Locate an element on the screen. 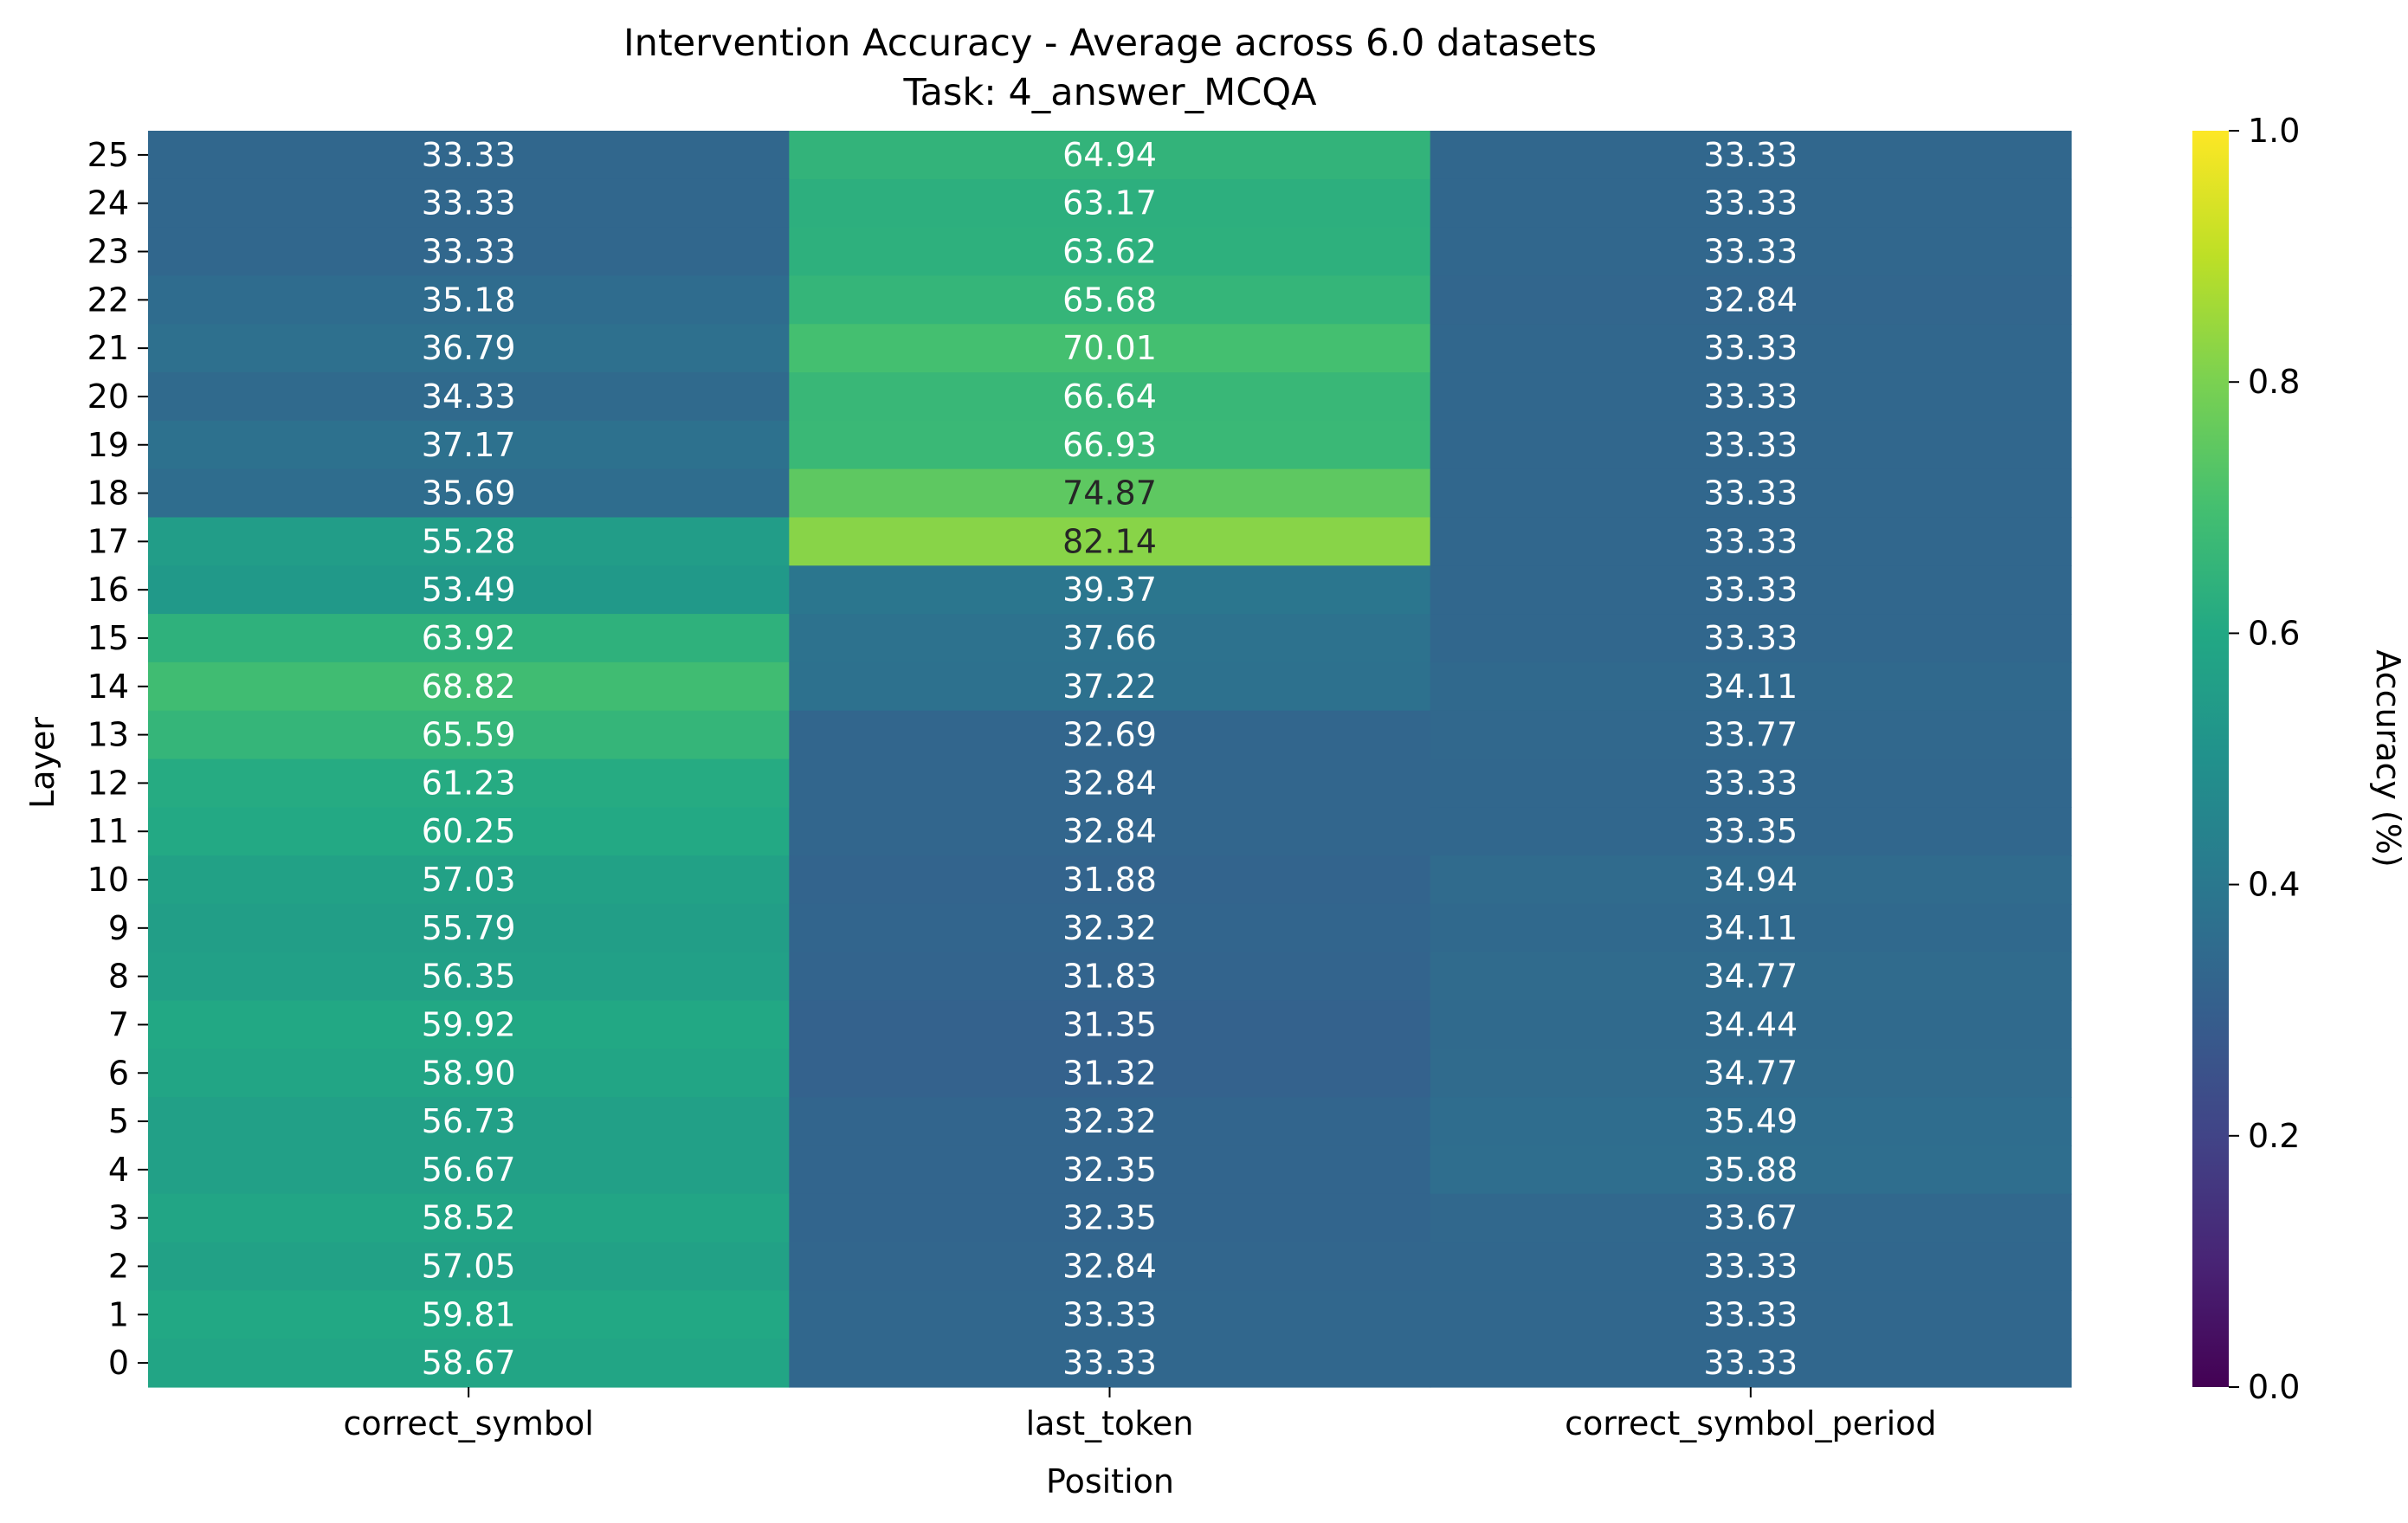 This screenshot has width=2408, height=1523. cell-value-label: 39.37 is located at coordinates (1109, 590).